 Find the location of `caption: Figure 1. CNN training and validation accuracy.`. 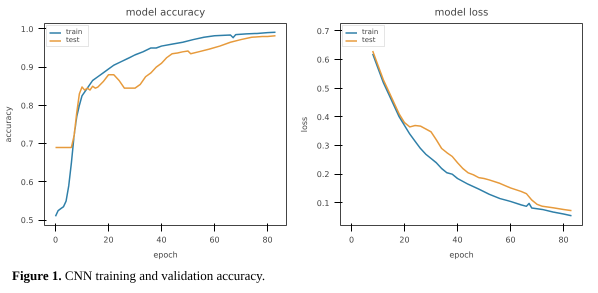

caption: Figure 1. CNN training and validation accuracy. is located at coordinates (139, 276).